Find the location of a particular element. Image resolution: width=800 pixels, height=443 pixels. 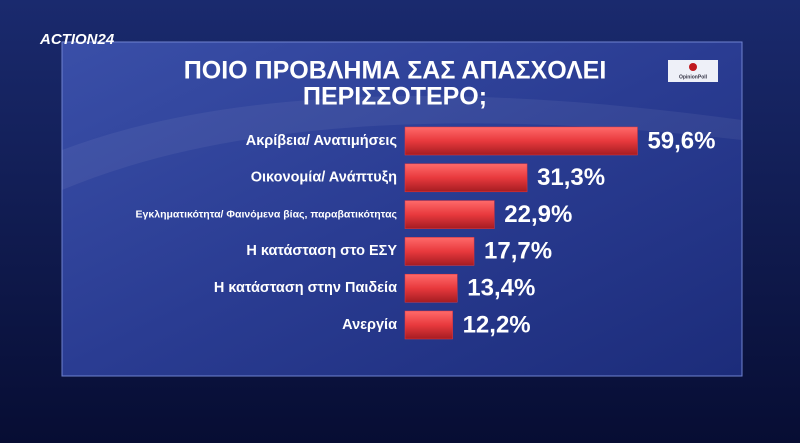

value-label: 13,4% is located at coordinates (501, 288).